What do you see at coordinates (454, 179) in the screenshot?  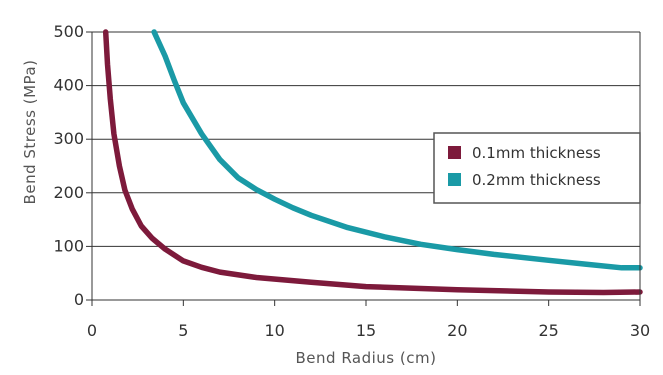 I see `legend-swatch-0.2mm` at bounding box center [454, 179].